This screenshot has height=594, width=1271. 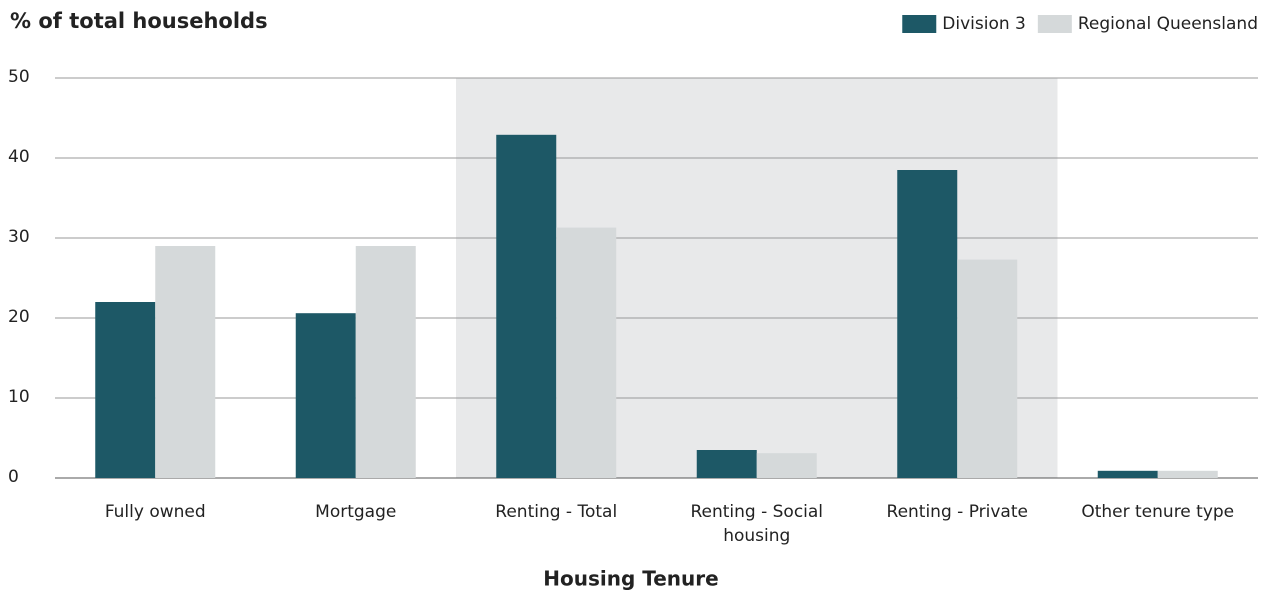 What do you see at coordinates (1168, 24) in the screenshot?
I see `legend-label: Regional Queensland` at bounding box center [1168, 24].